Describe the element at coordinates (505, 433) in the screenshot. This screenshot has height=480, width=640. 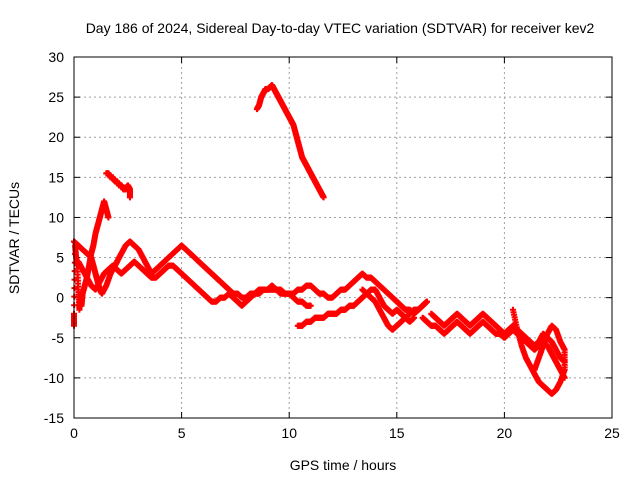
I see `x-tick-label: 20` at that location.